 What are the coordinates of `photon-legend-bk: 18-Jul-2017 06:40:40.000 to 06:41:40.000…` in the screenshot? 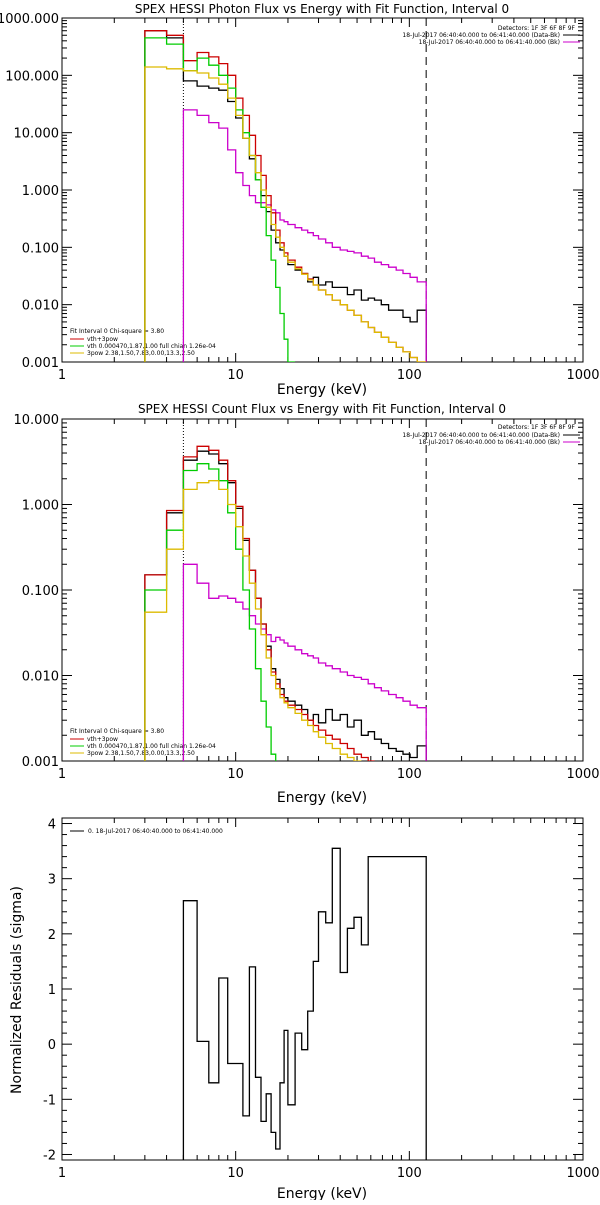 It's located at (489, 42).